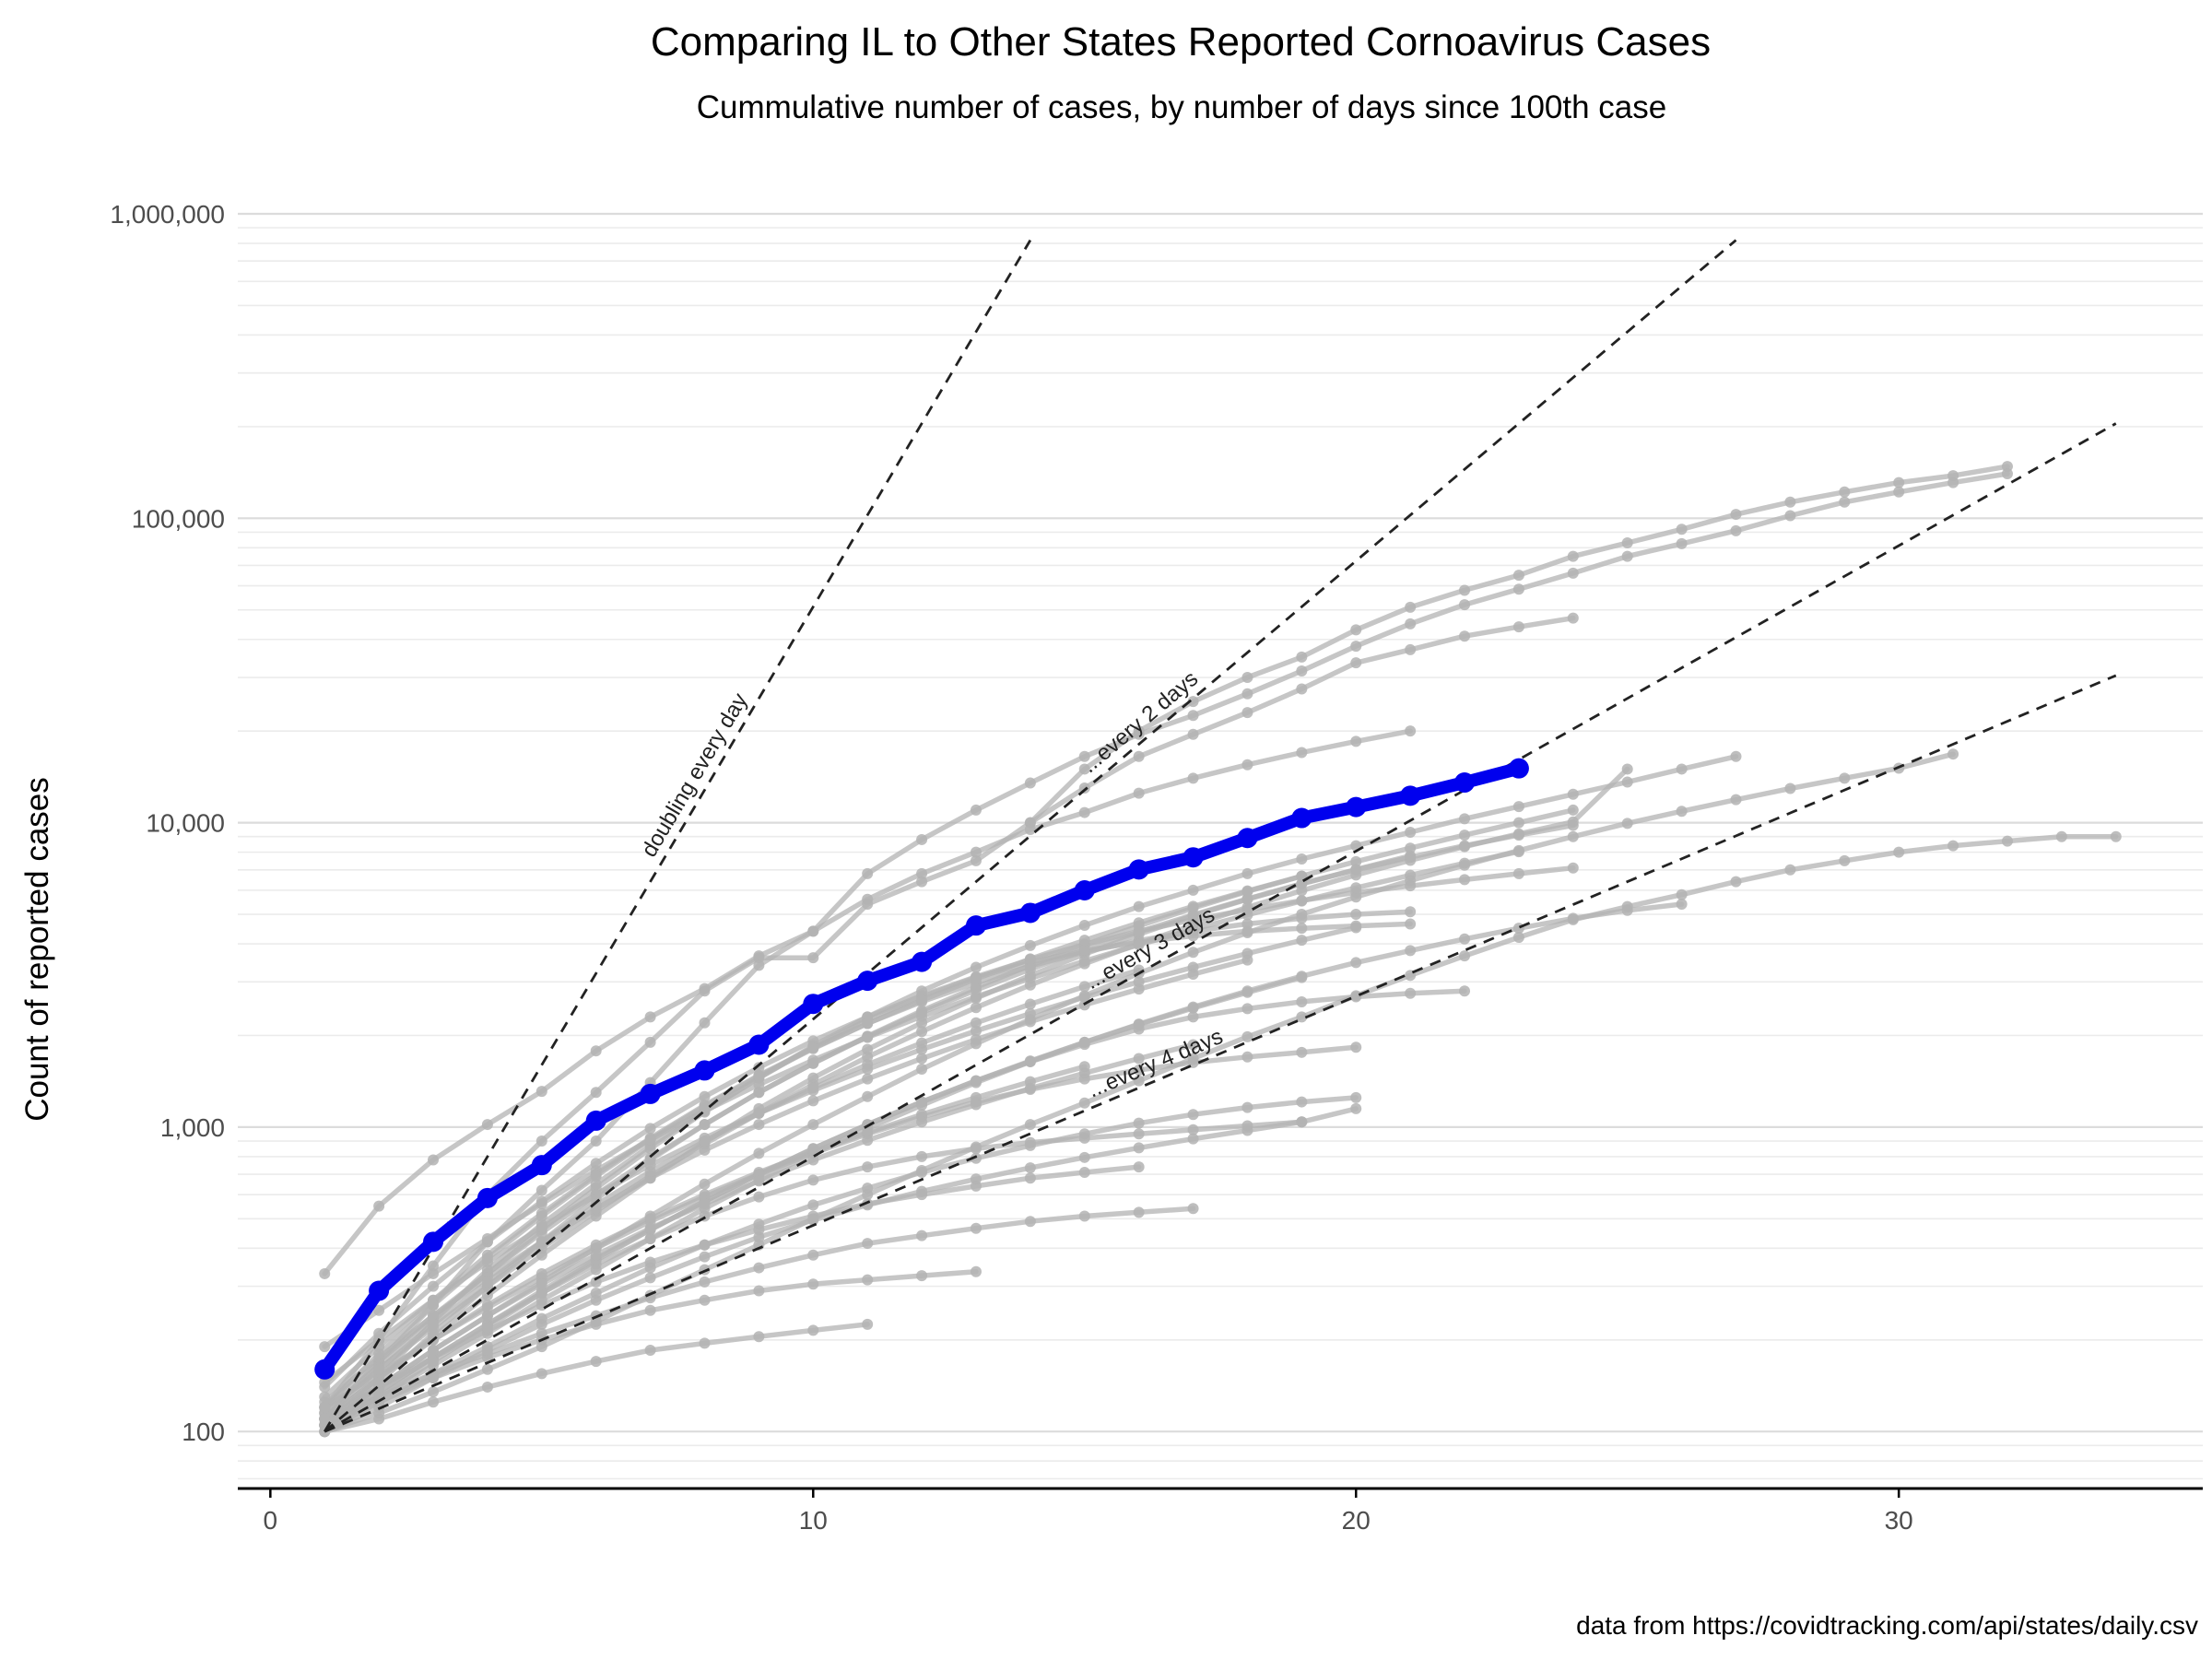 This screenshot has width=2212, height=1659. What do you see at coordinates (1088, 1511) in the screenshot?
I see `x-axis-ticks: 0 10 20 30` at bounding box center [1088, 1511].